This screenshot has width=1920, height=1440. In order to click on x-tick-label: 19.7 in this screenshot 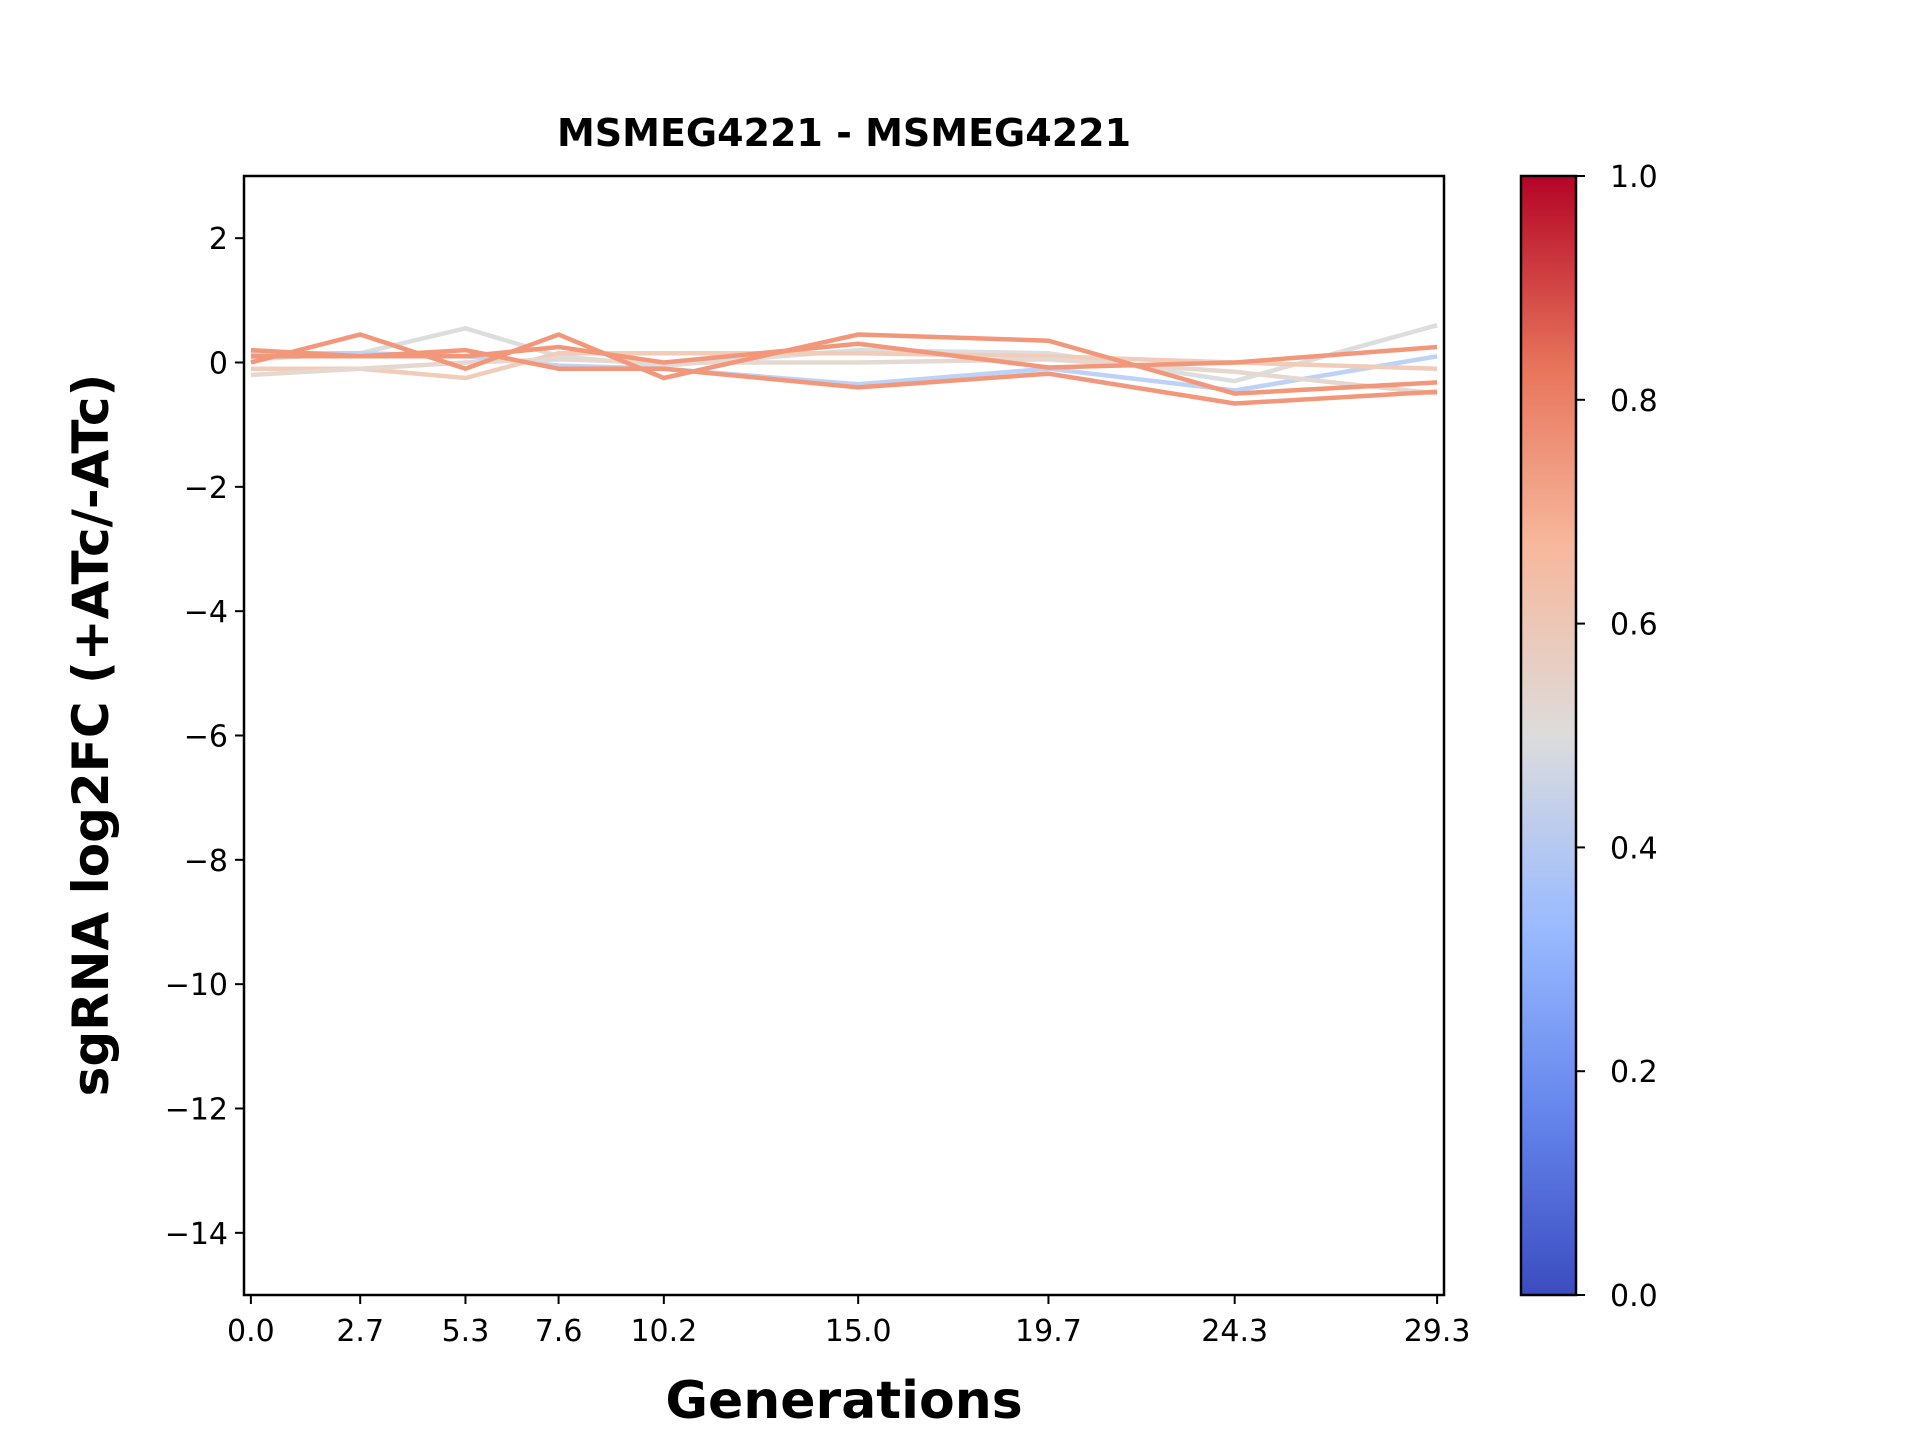, I will do `click(1048, 1331)`.